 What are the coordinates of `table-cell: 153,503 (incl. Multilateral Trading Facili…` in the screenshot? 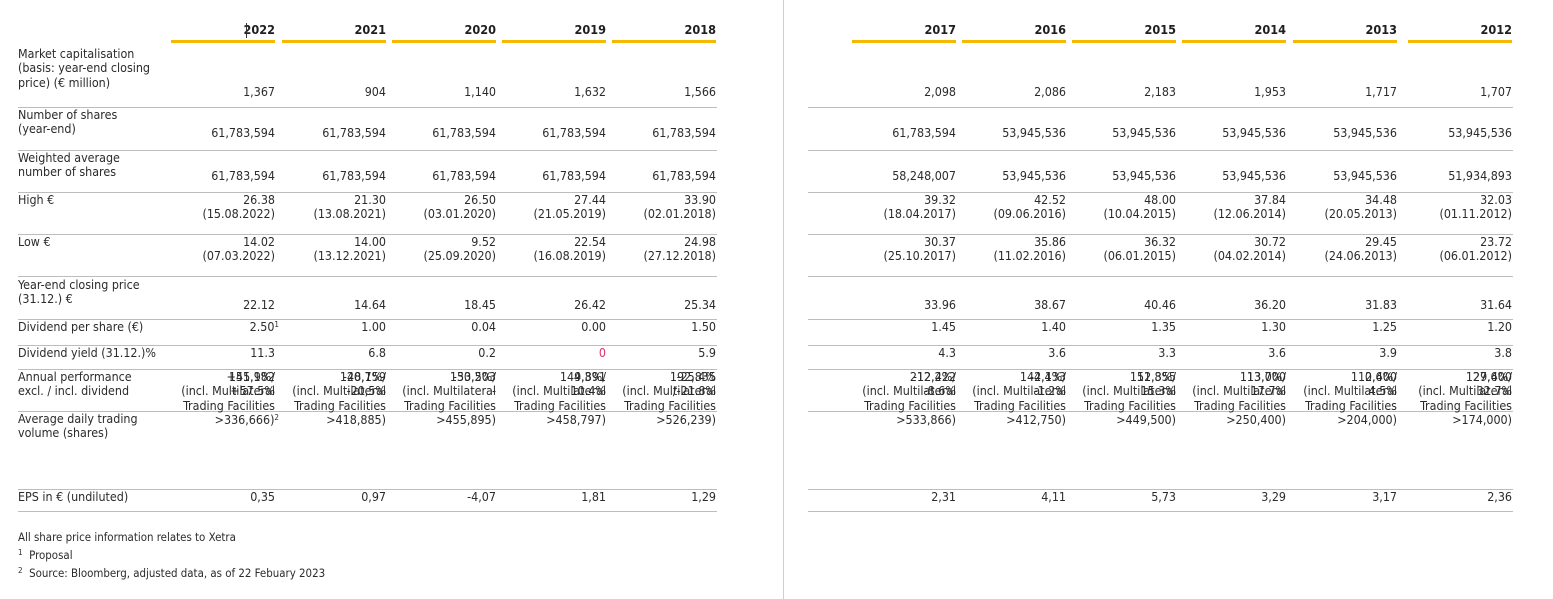 It's located at (449, 398).